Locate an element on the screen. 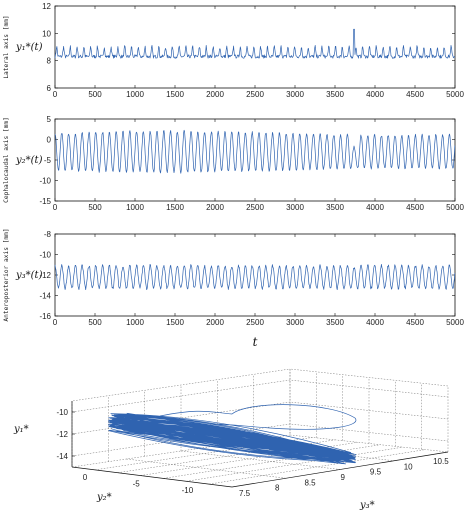 The height and width of the screenshot is (513, 474). plot3d-trajectory-bundle is located at coordinates (232, 438).